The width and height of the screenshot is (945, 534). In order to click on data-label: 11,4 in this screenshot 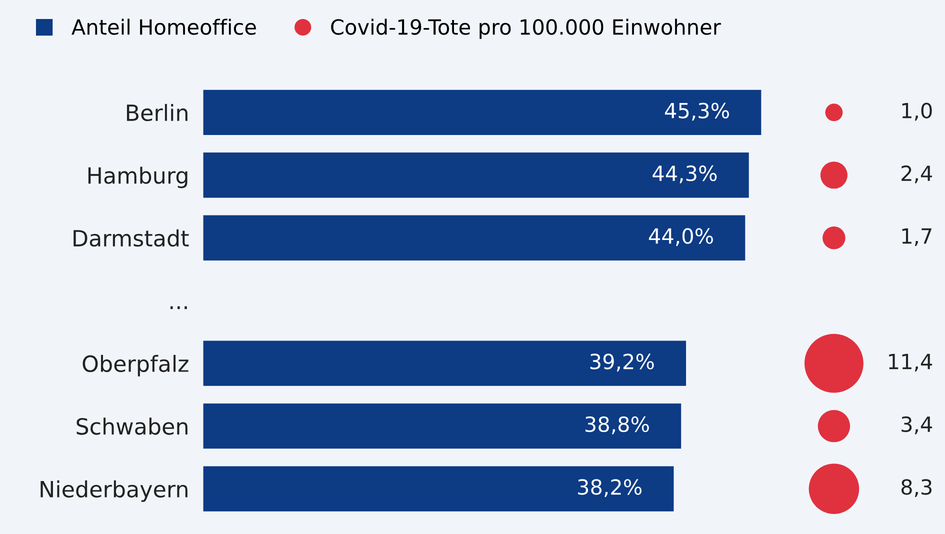, I will do `click(910, 363)`.